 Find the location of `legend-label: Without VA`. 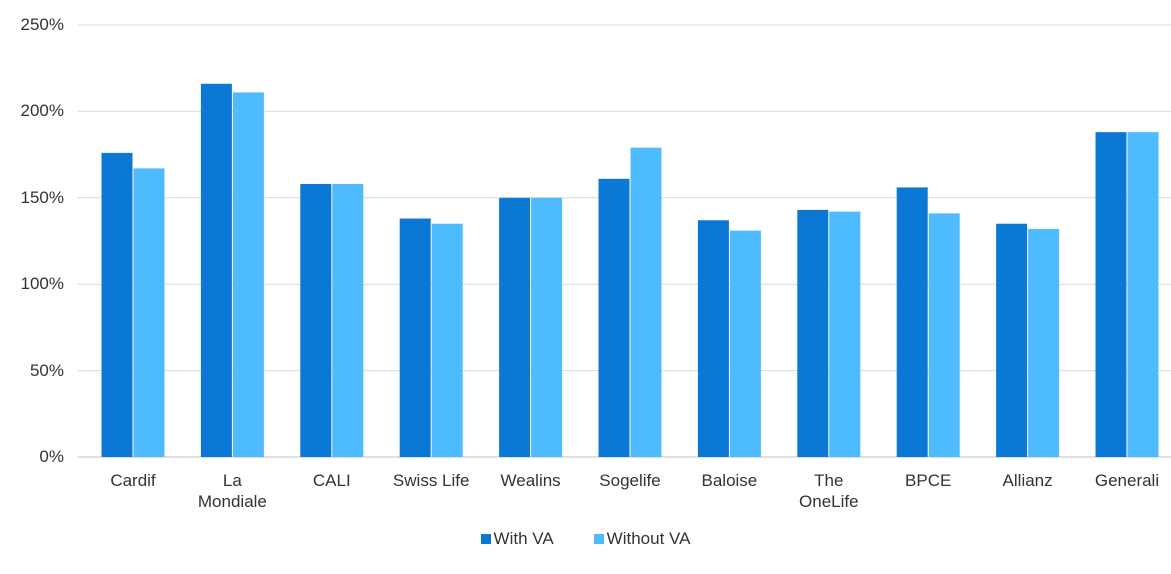

legend-label: Without VA is located at coordinates (648, 538).